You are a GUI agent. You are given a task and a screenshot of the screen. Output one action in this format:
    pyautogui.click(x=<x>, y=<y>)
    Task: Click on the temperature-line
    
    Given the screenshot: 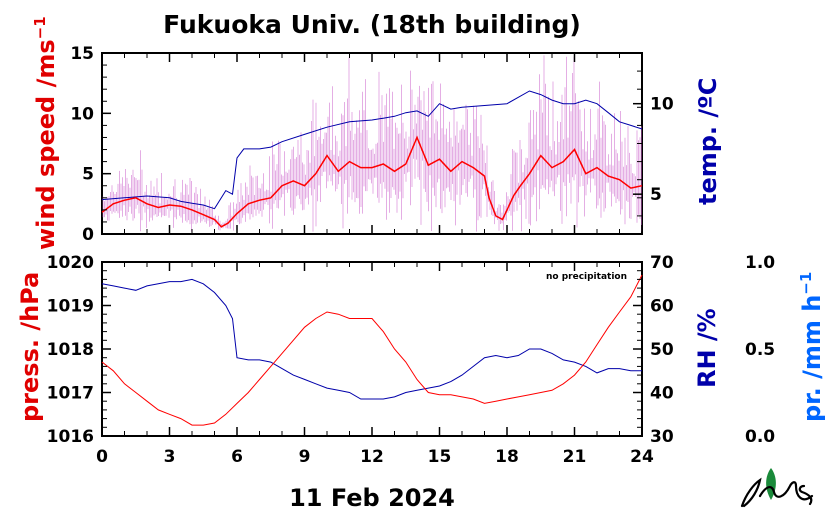 What is the action you would take?
    pyautogui.click(x=372, y=150)
    